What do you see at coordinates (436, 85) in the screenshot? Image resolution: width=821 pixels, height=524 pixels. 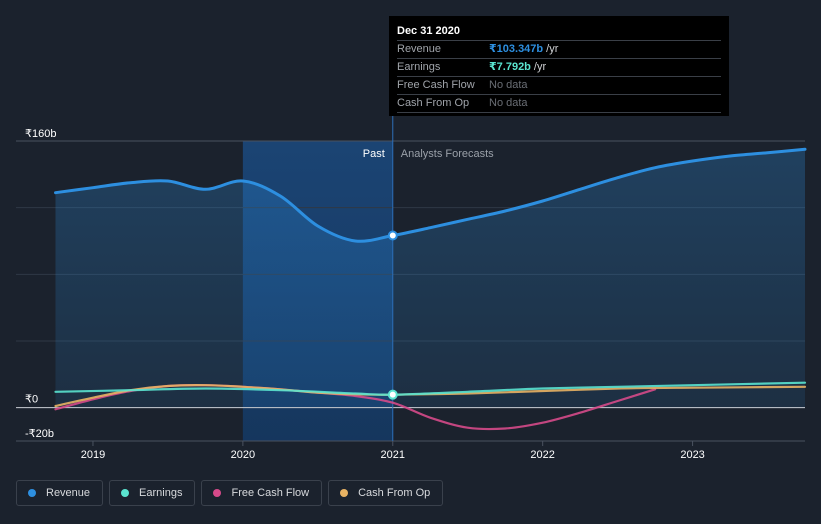 I see `tooltip-label: Free Cash Flow` at bounding box center [436, 85].